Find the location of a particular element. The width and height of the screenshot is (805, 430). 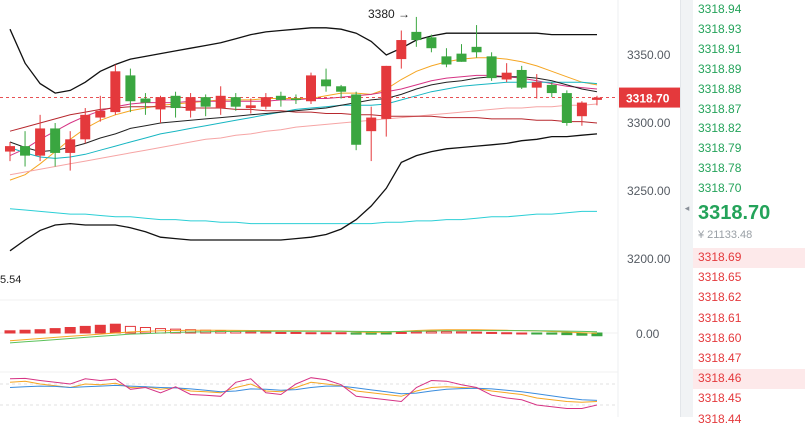

ask-row: 3318.79 is located at coordinates (749, 149).